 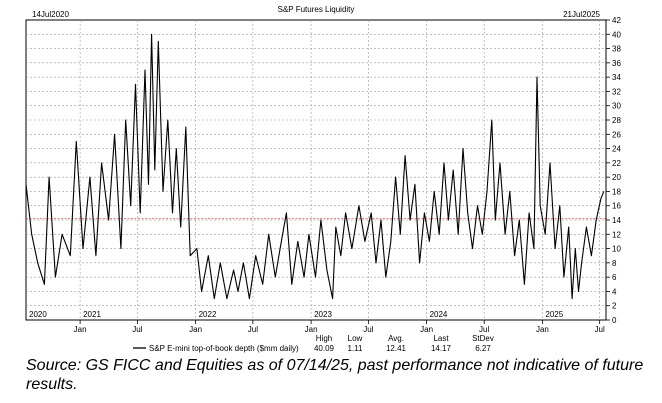 I want to click on y-tick-label: 38, so click(x=616, y=49).